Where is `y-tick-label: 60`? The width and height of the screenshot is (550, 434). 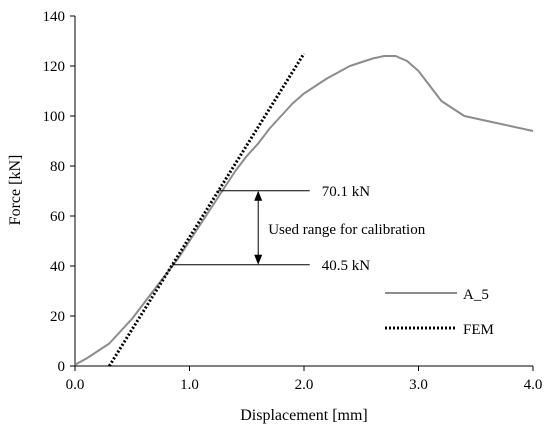
y-tick-label: 60 is located at coordinates (57, 217).